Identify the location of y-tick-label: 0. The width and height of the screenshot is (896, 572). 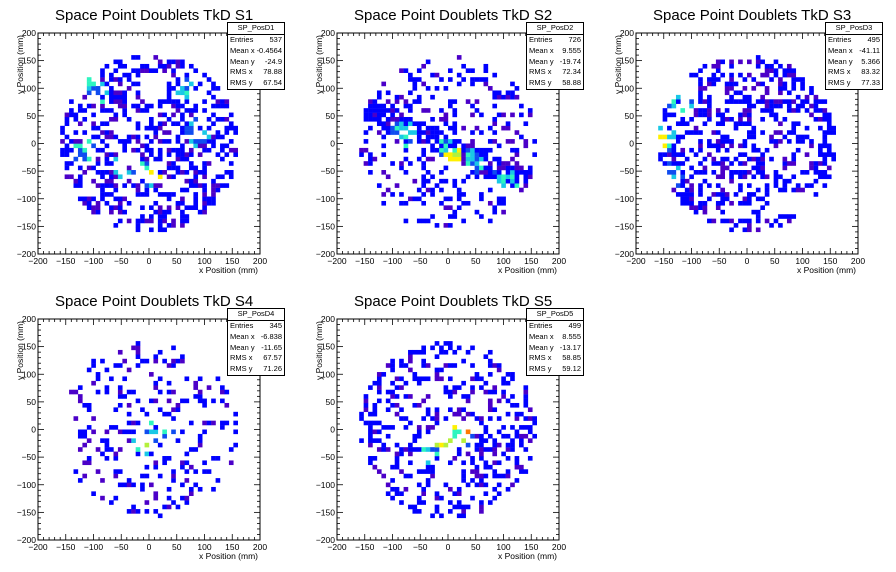
(631, 144).